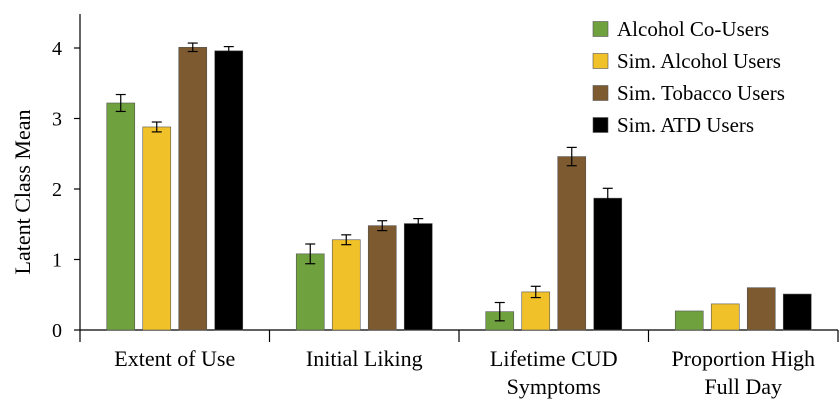 The width and height of the screenshot is (840, 403). I want to click on y-tick-label: 3, so click(57, 120).